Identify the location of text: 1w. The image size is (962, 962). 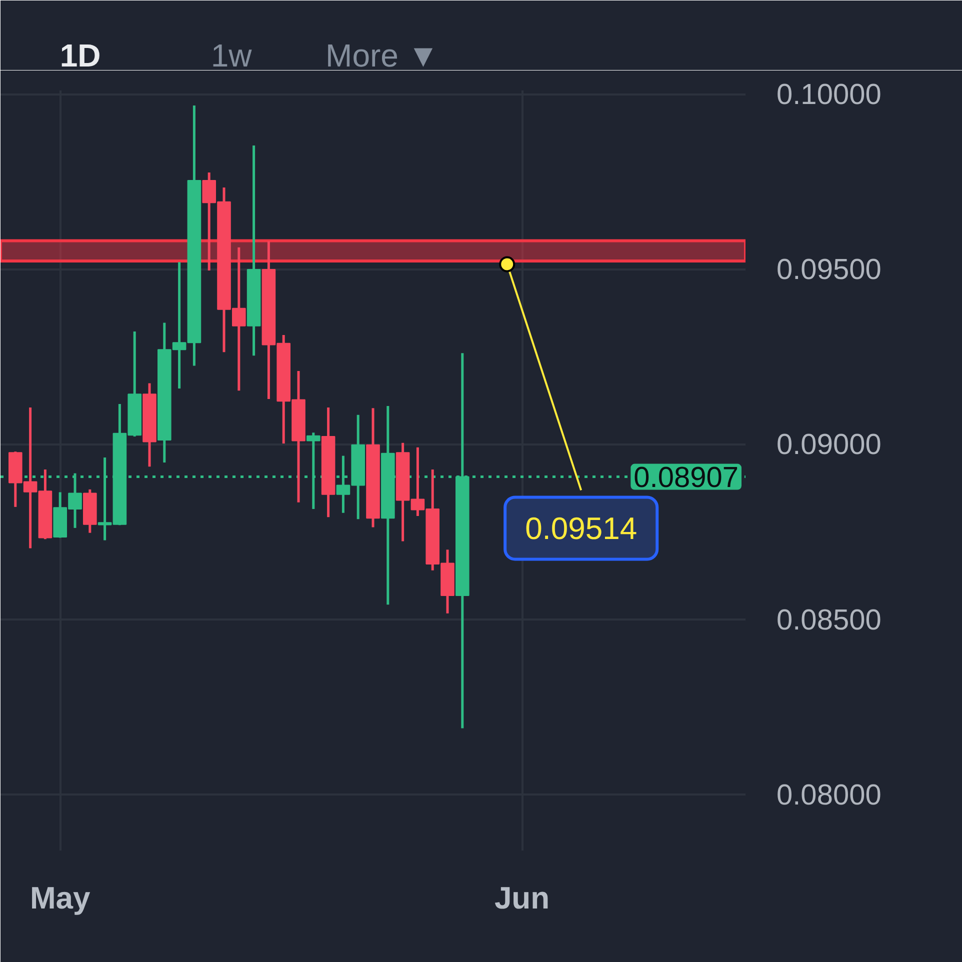
(231, 56).